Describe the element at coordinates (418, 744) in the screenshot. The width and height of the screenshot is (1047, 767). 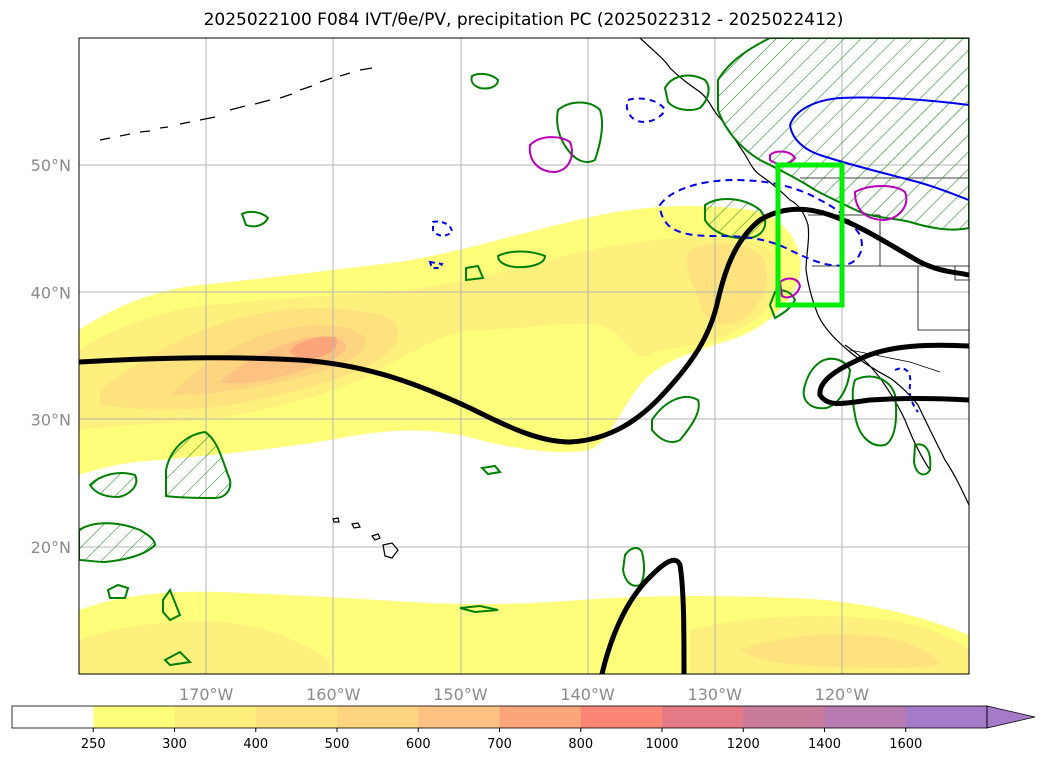
I see `colorbar-tick-label: 600` at that location.